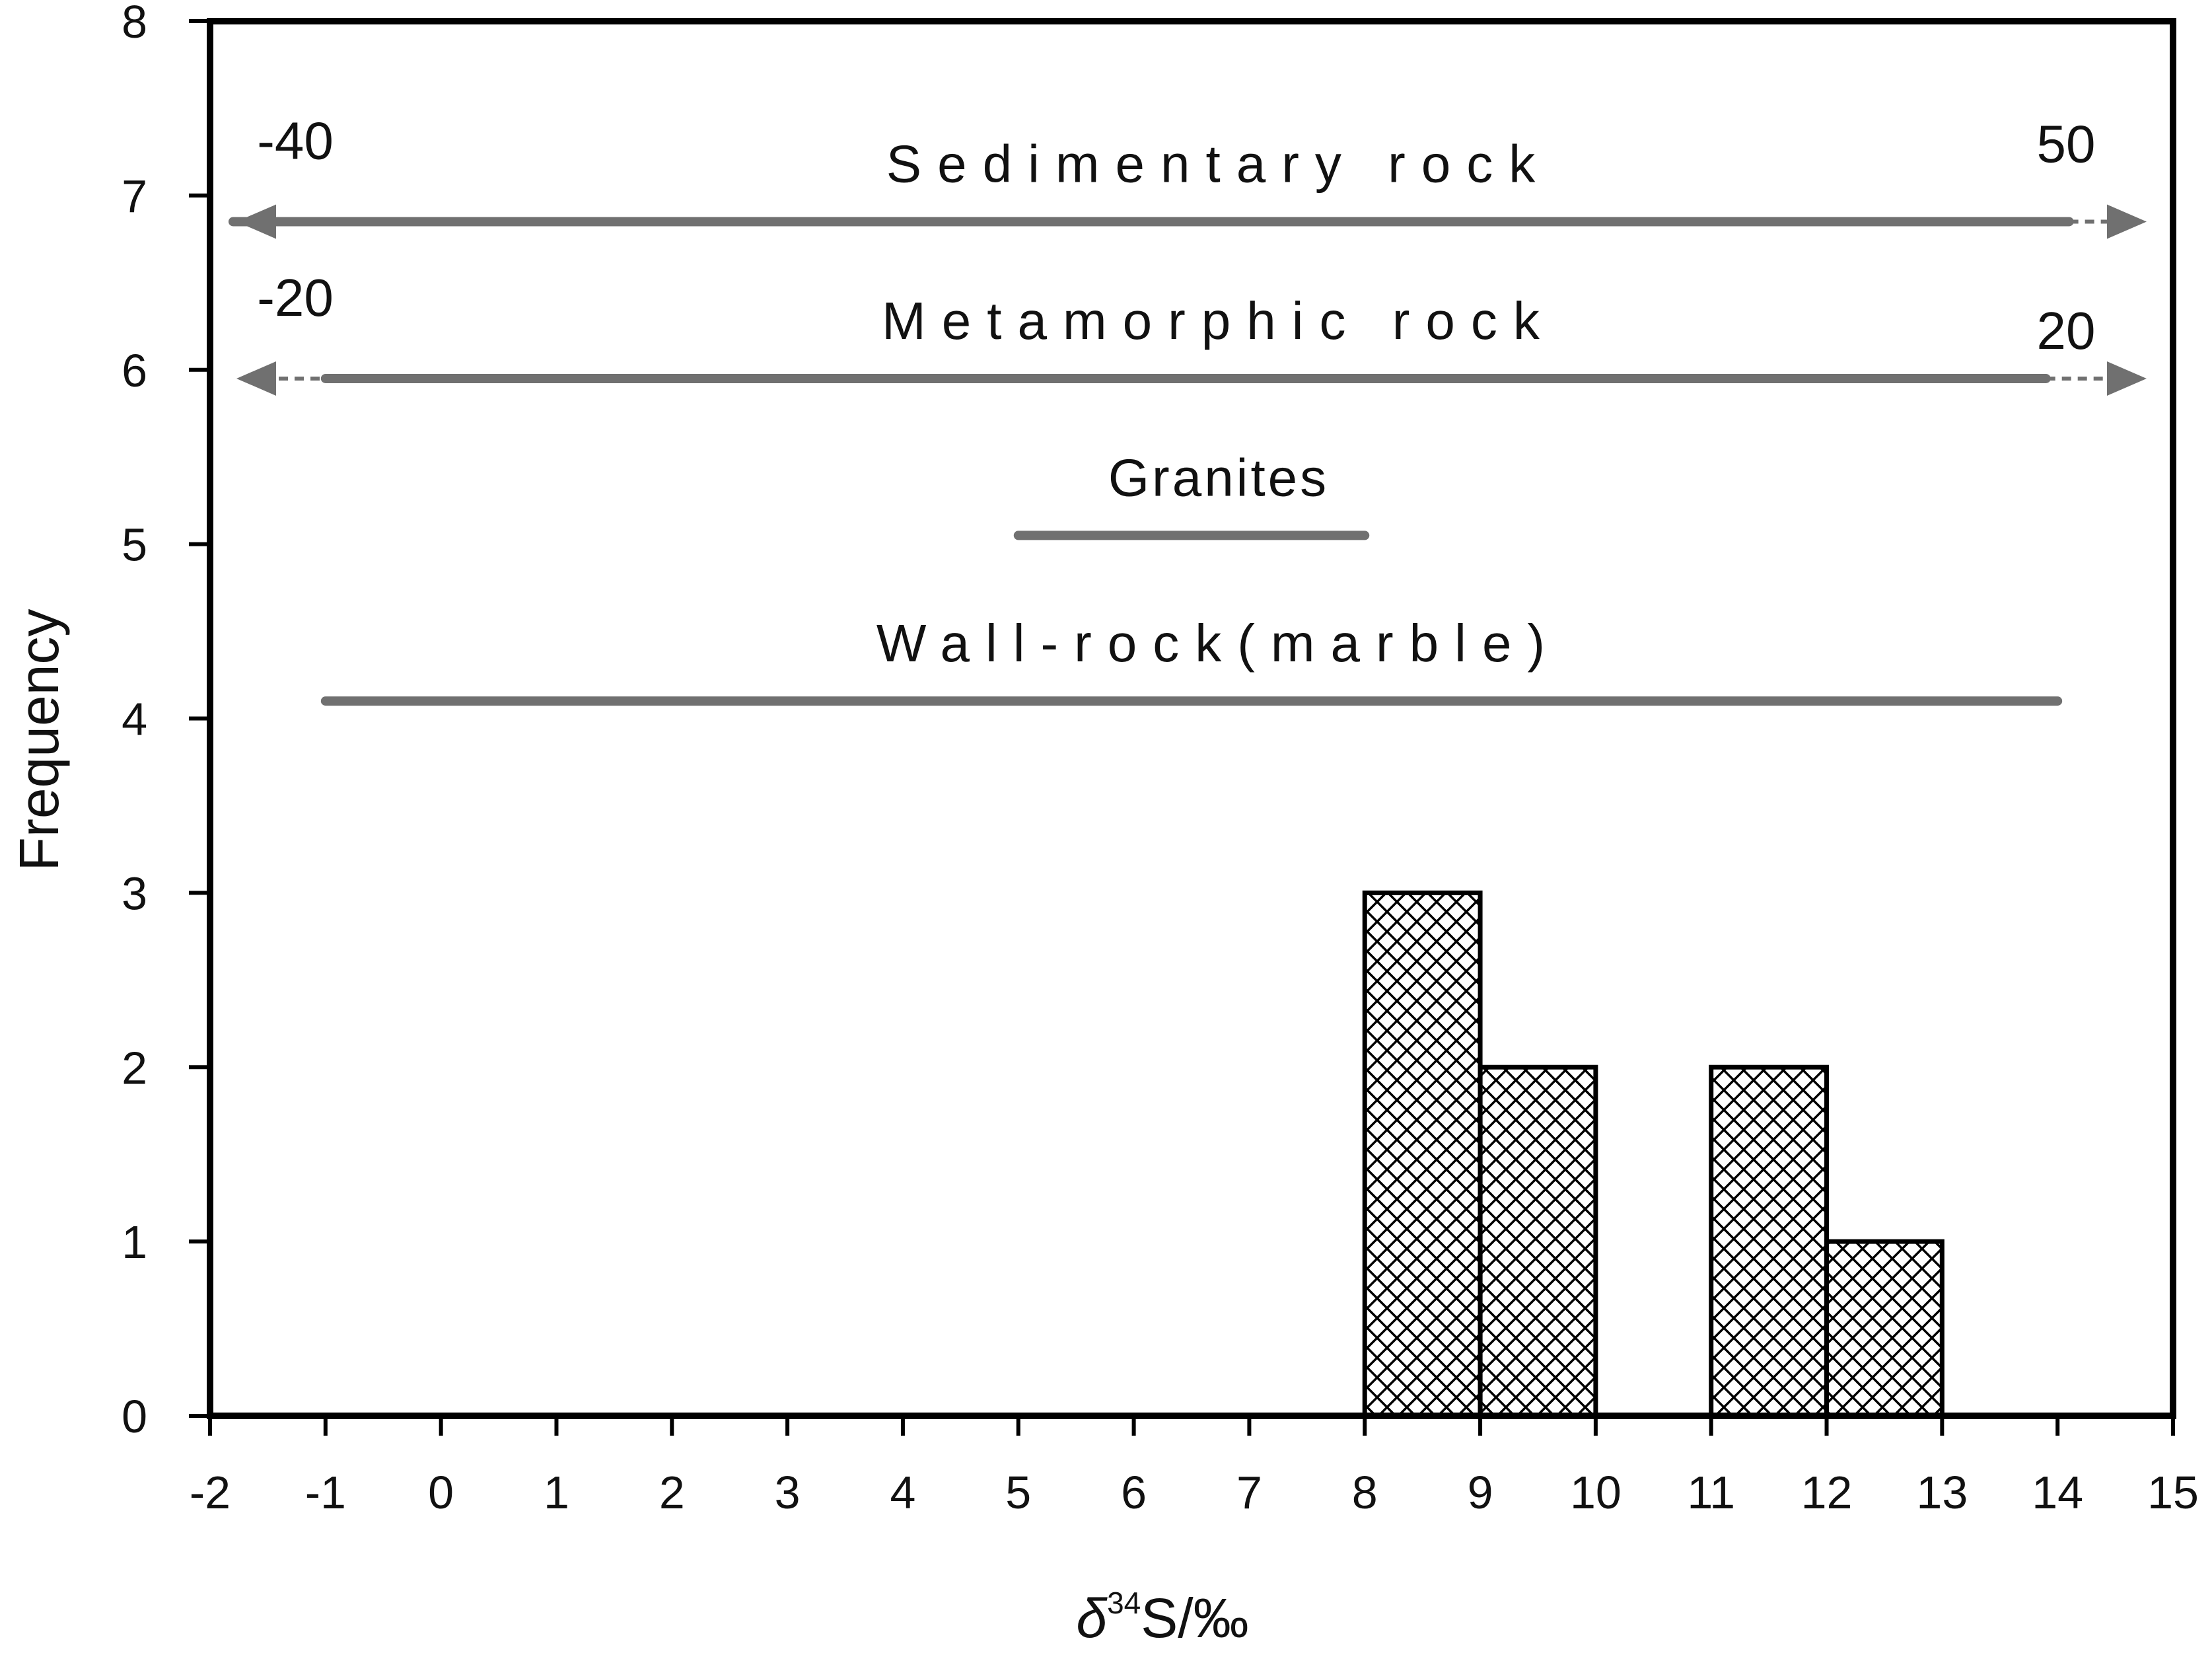 The height and width of the screenshot is (1657, 2212). What do you see at coordinates (902, 1492) in the screenshot?
I see `x-tick-label: 4` at bounding box center [902, 1492].